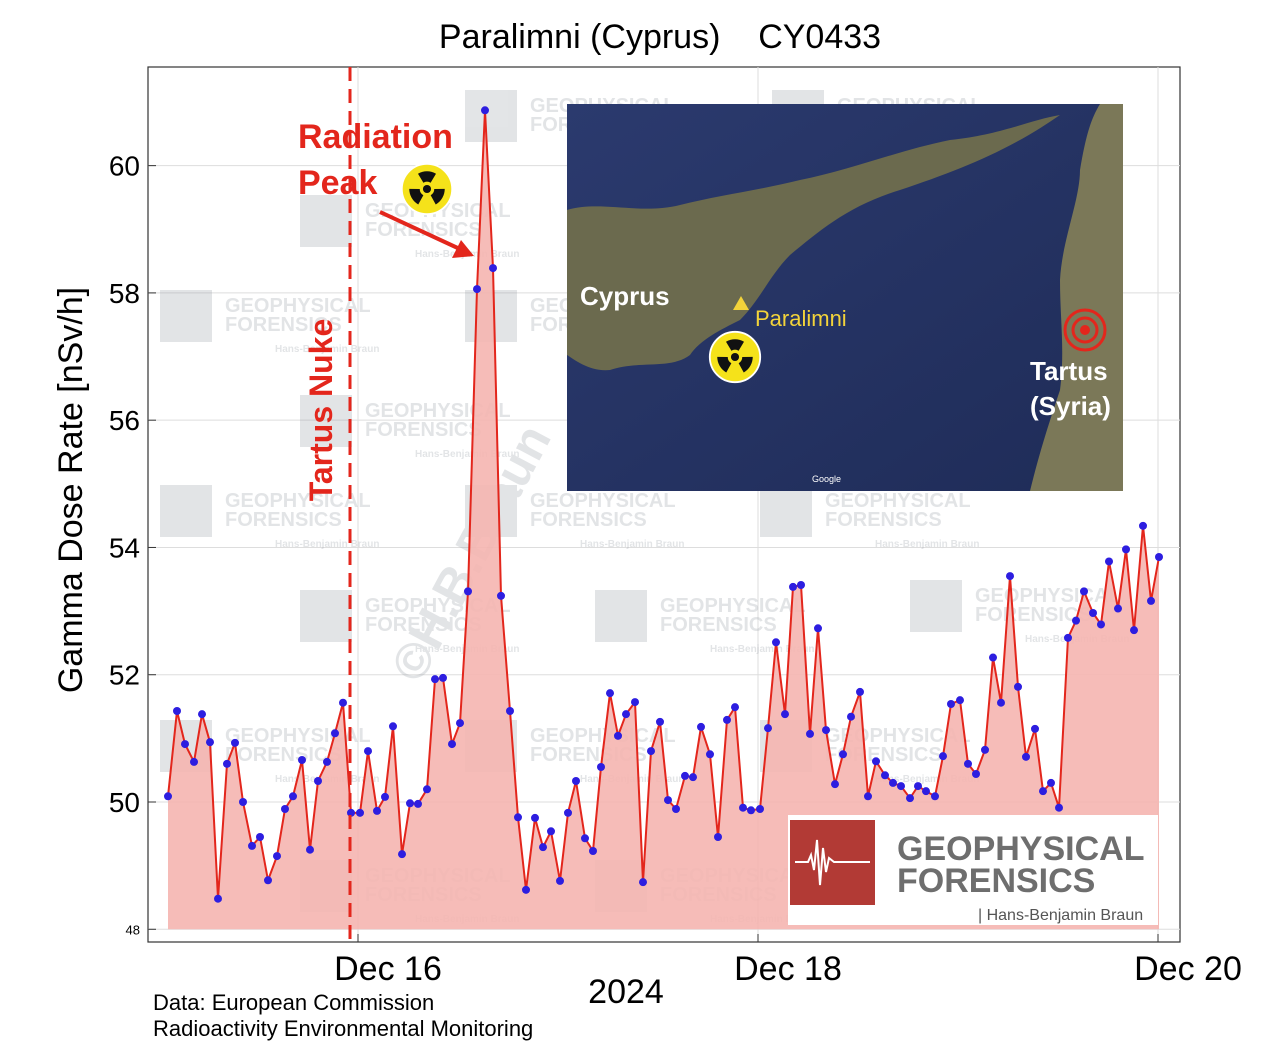 The width and height of the screenshot is (1280, 1042). What do you see at coordinates (826, 479) in the screenshot?
I see `map-attribution: Google` at bounding box center [826, 479].